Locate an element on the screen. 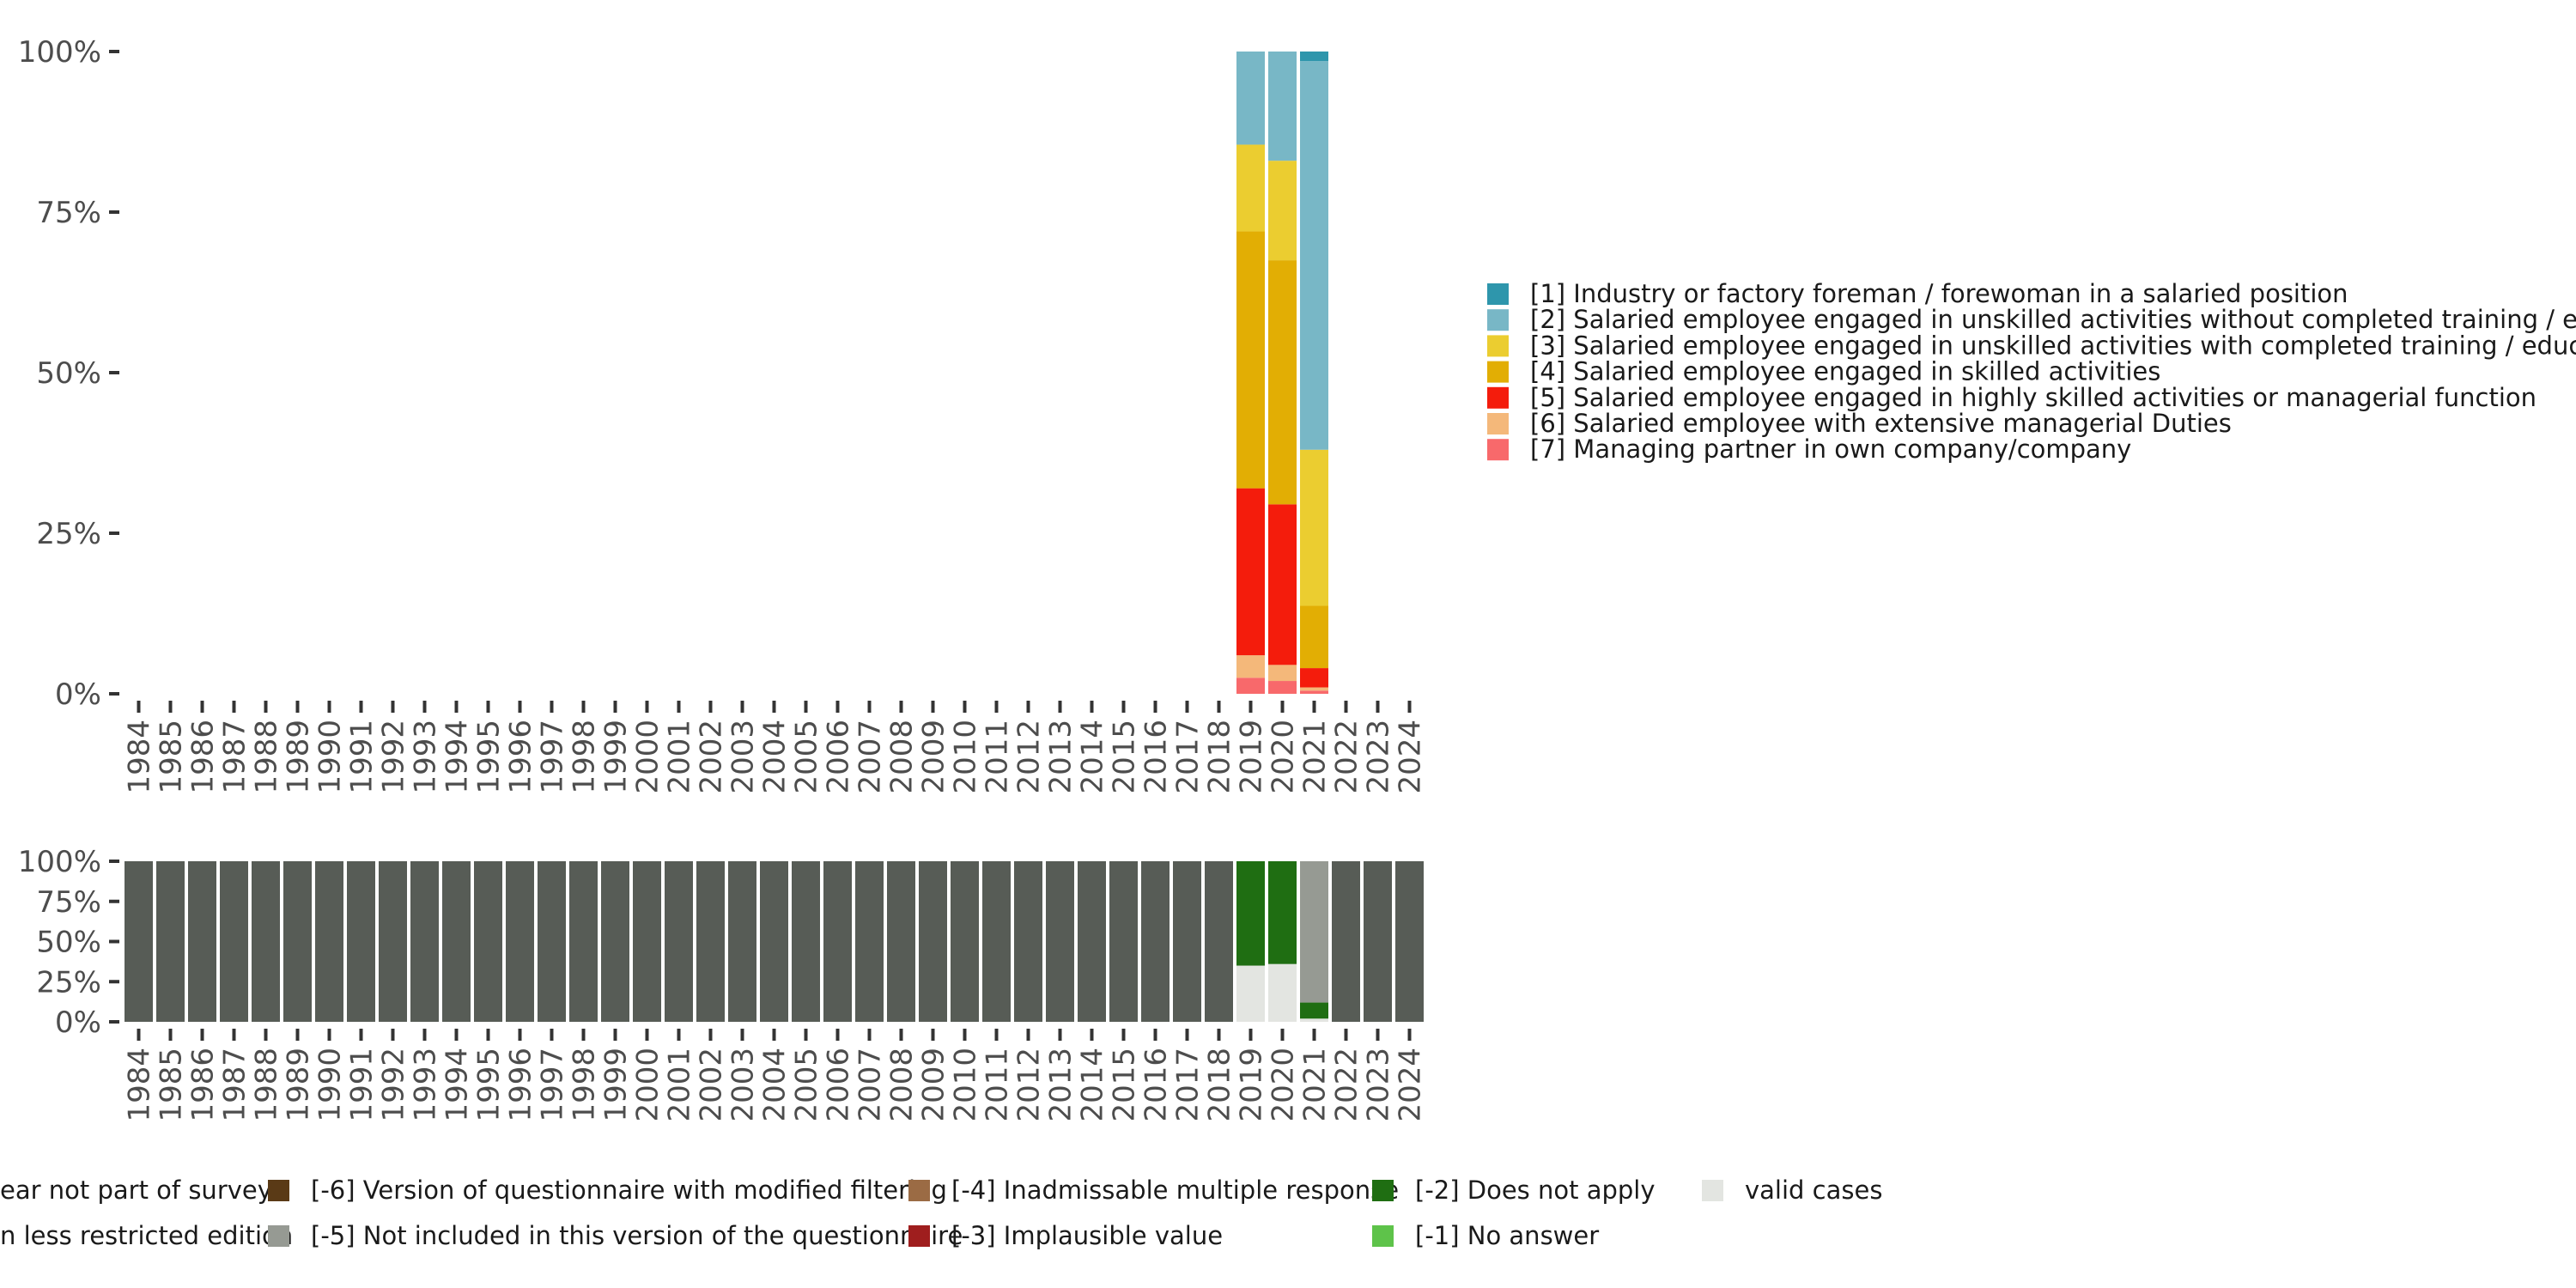  x-tick-label: 2019 is located at coordinates (1252, 1085).